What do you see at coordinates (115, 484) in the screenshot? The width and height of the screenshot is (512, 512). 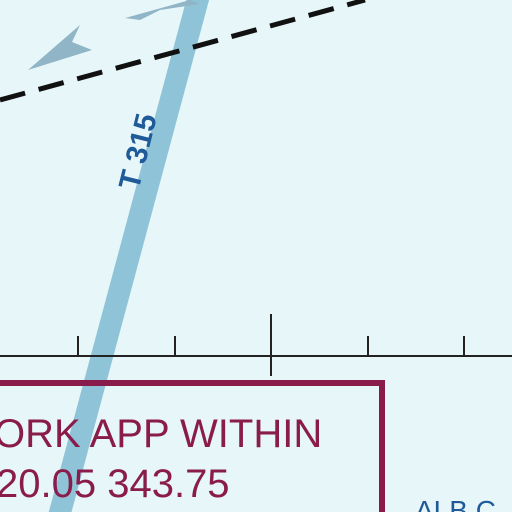 I see `frequency-line2: 20.05 343.75` at bounding box center [115, 484].